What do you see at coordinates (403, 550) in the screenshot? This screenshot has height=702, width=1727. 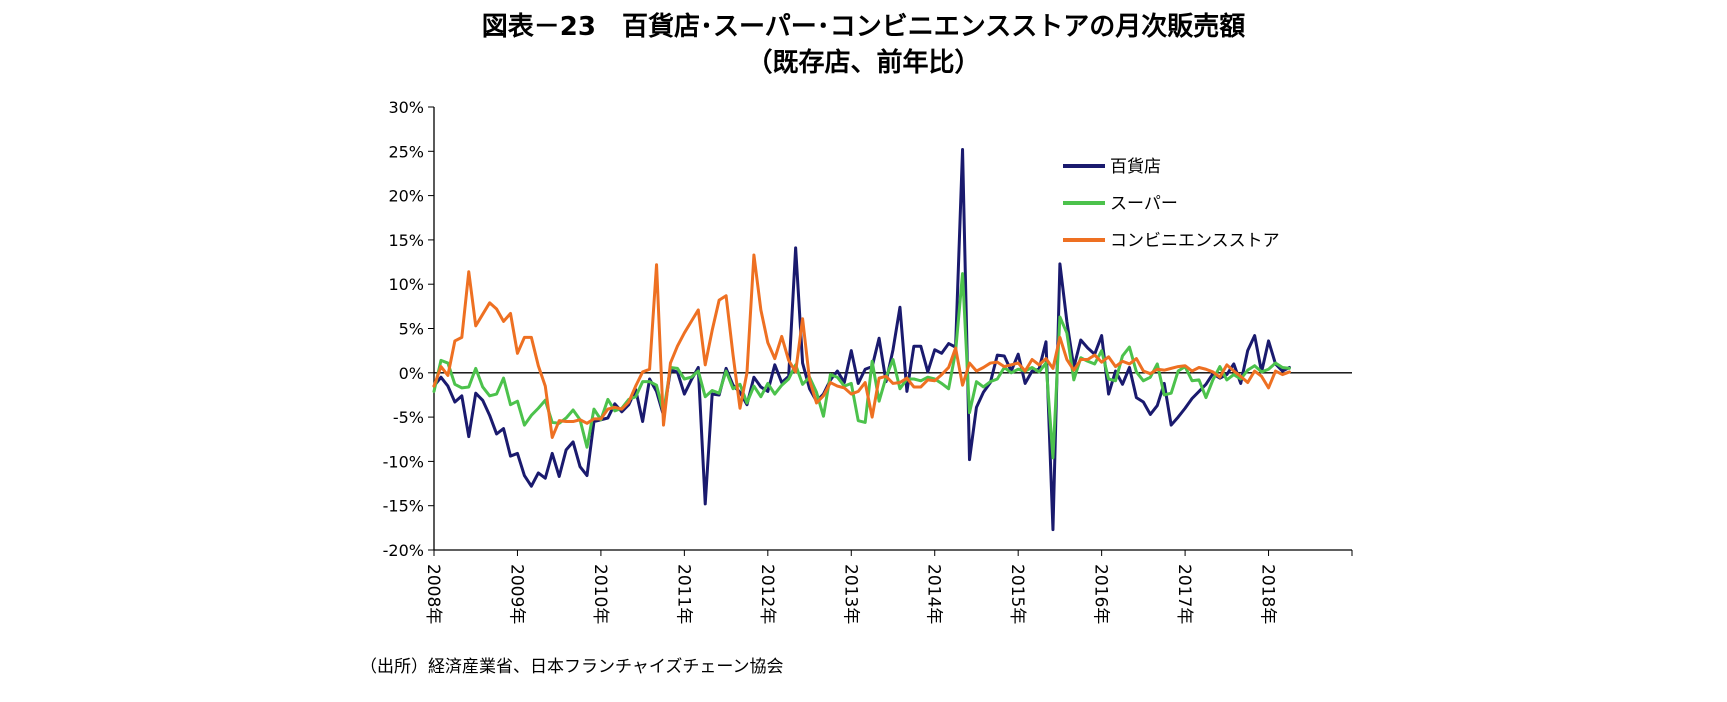 I see `y-tick-label: -20%` at bounding box center [403, 550].